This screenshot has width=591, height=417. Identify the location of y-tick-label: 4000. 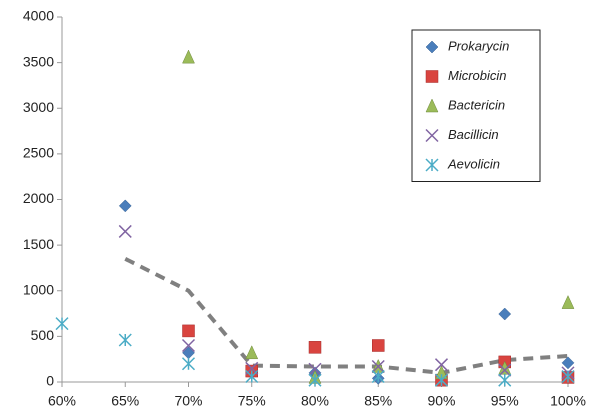
(38, 16).